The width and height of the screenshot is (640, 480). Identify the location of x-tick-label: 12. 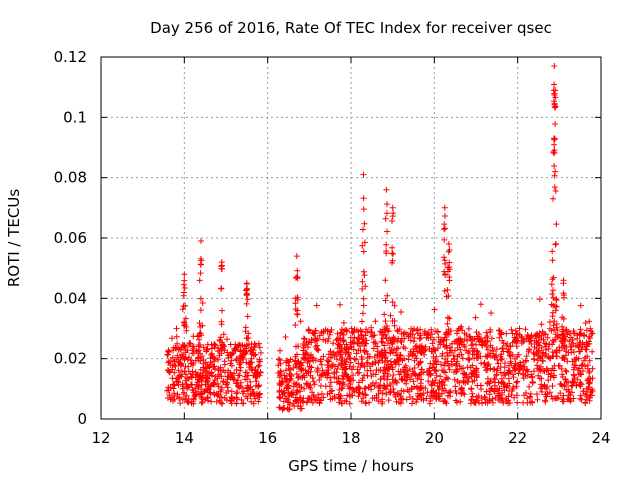
(100, 438).